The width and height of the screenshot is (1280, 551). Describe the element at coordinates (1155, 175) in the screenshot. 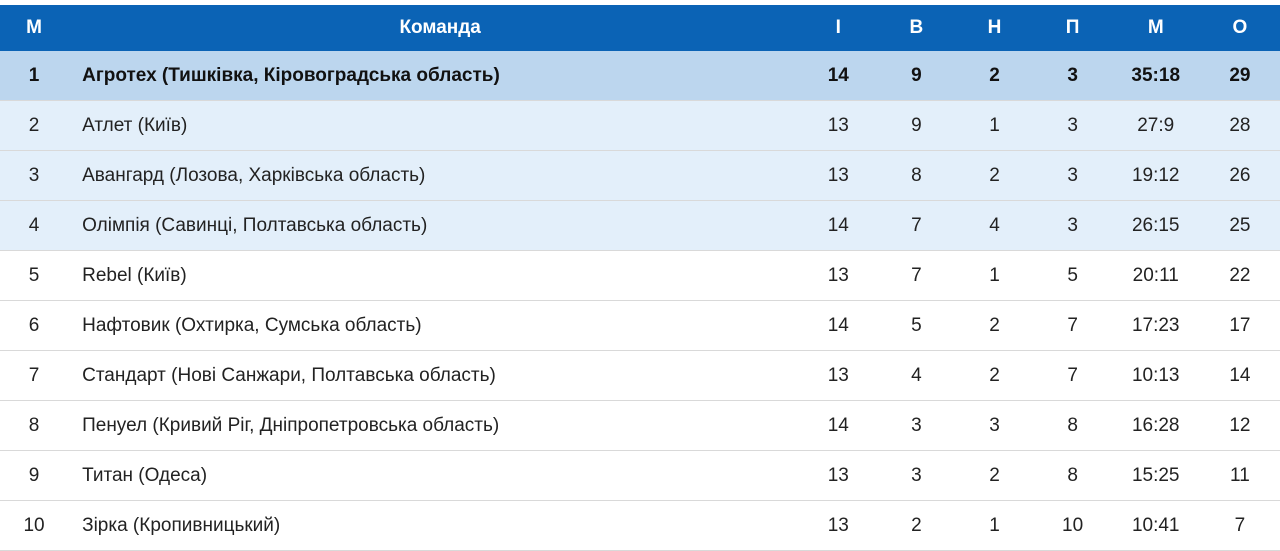

I see `row-goals: 19:12` at that location.